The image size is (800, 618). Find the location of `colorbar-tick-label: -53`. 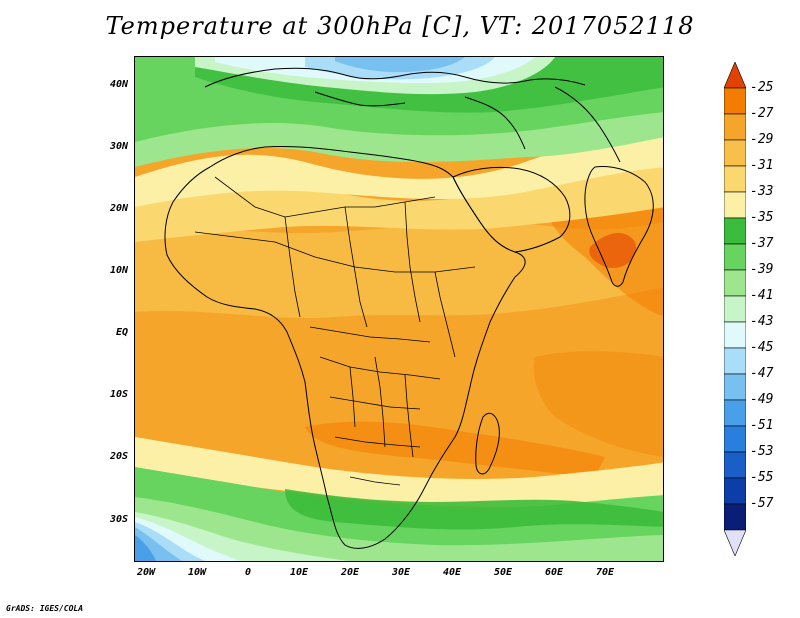

colorbar-tick-label: -53 is located at coordinates (762, 451).